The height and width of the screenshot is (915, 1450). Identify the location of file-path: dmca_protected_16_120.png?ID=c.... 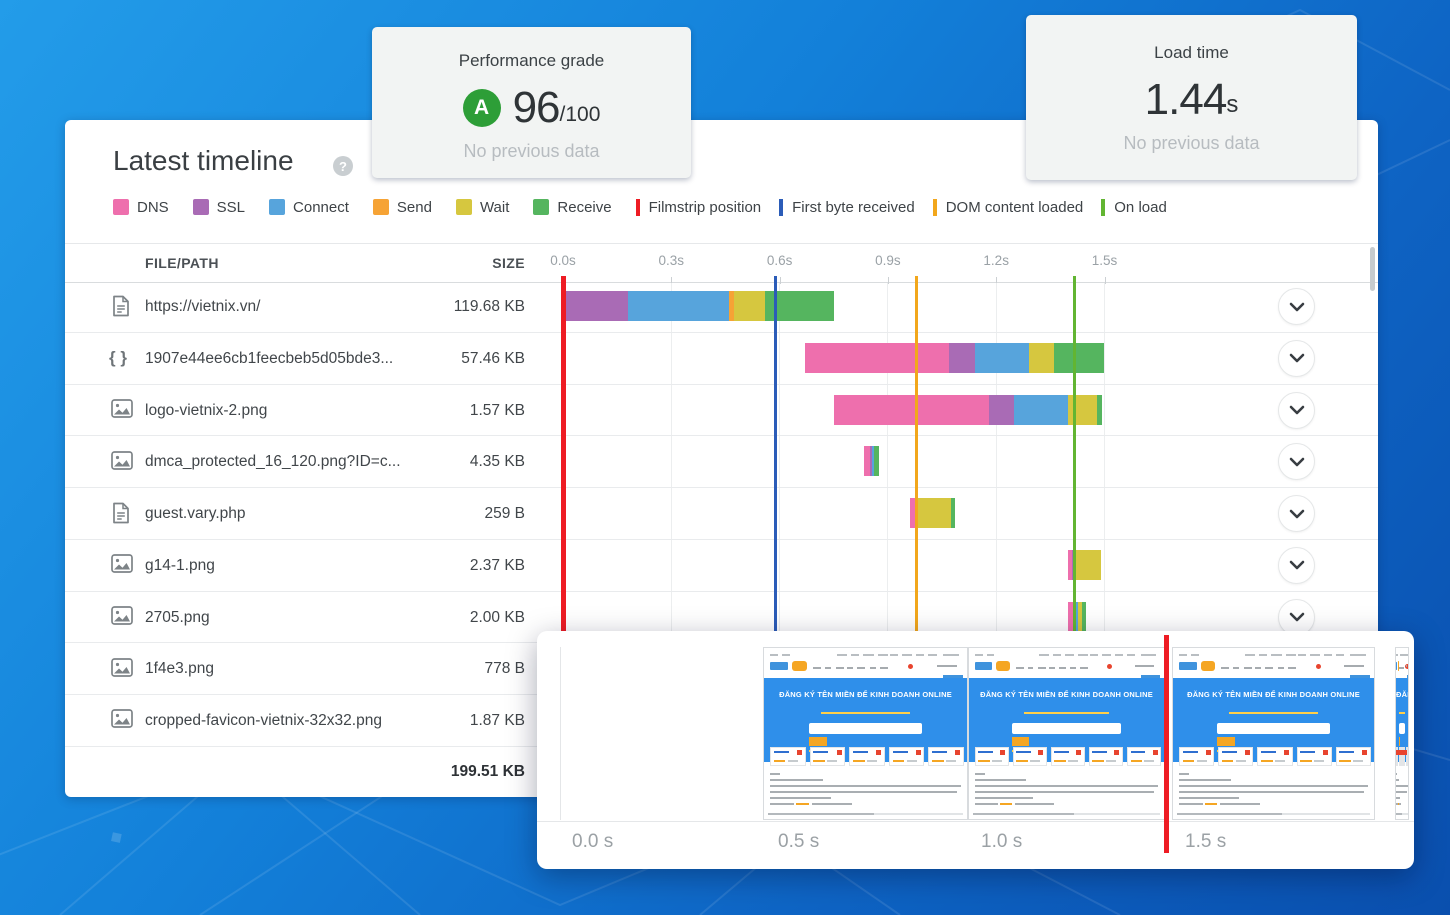
(273, 462).